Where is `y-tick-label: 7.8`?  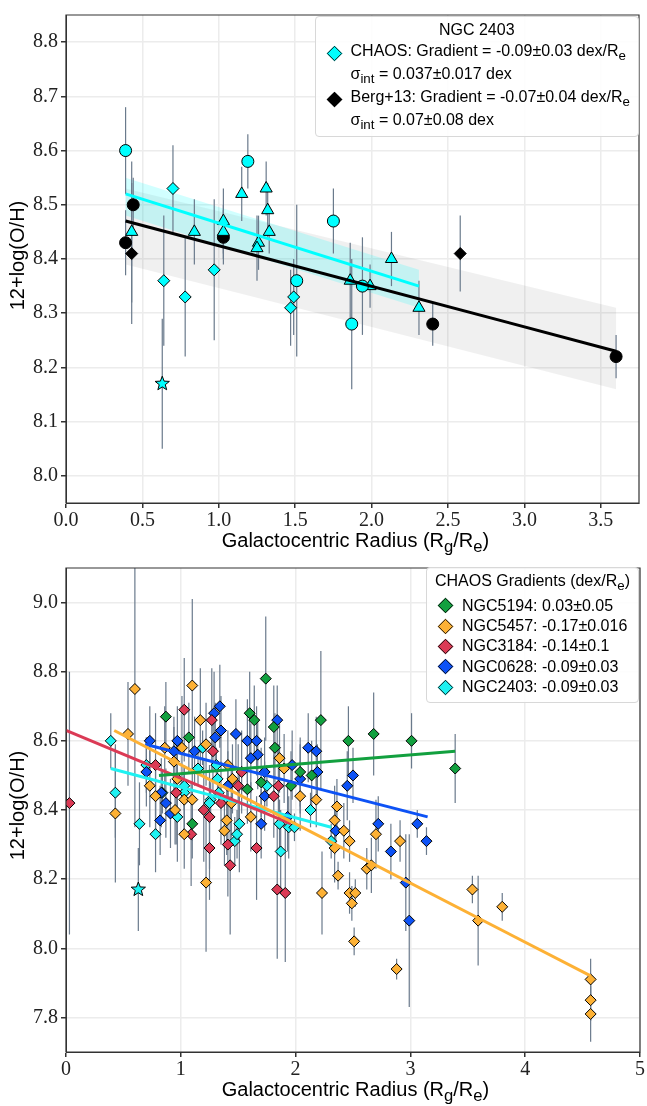
y-tick-label: 7.8 is located at coordinates (45, 1015).